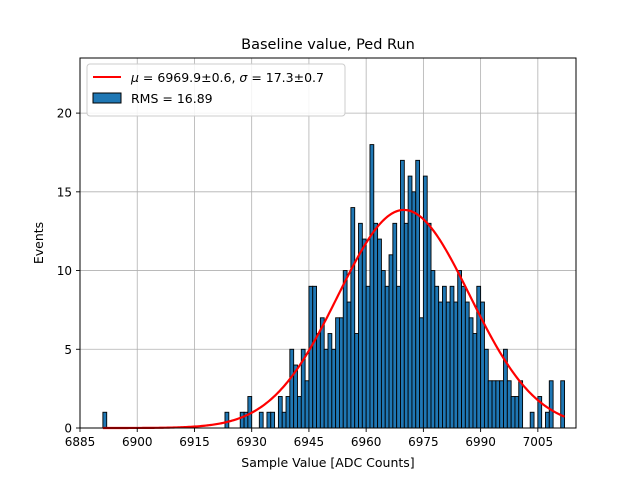 This screenshot has width=640, height=480. I want to click on y-tick-label-3: 15, so click(64, 192).